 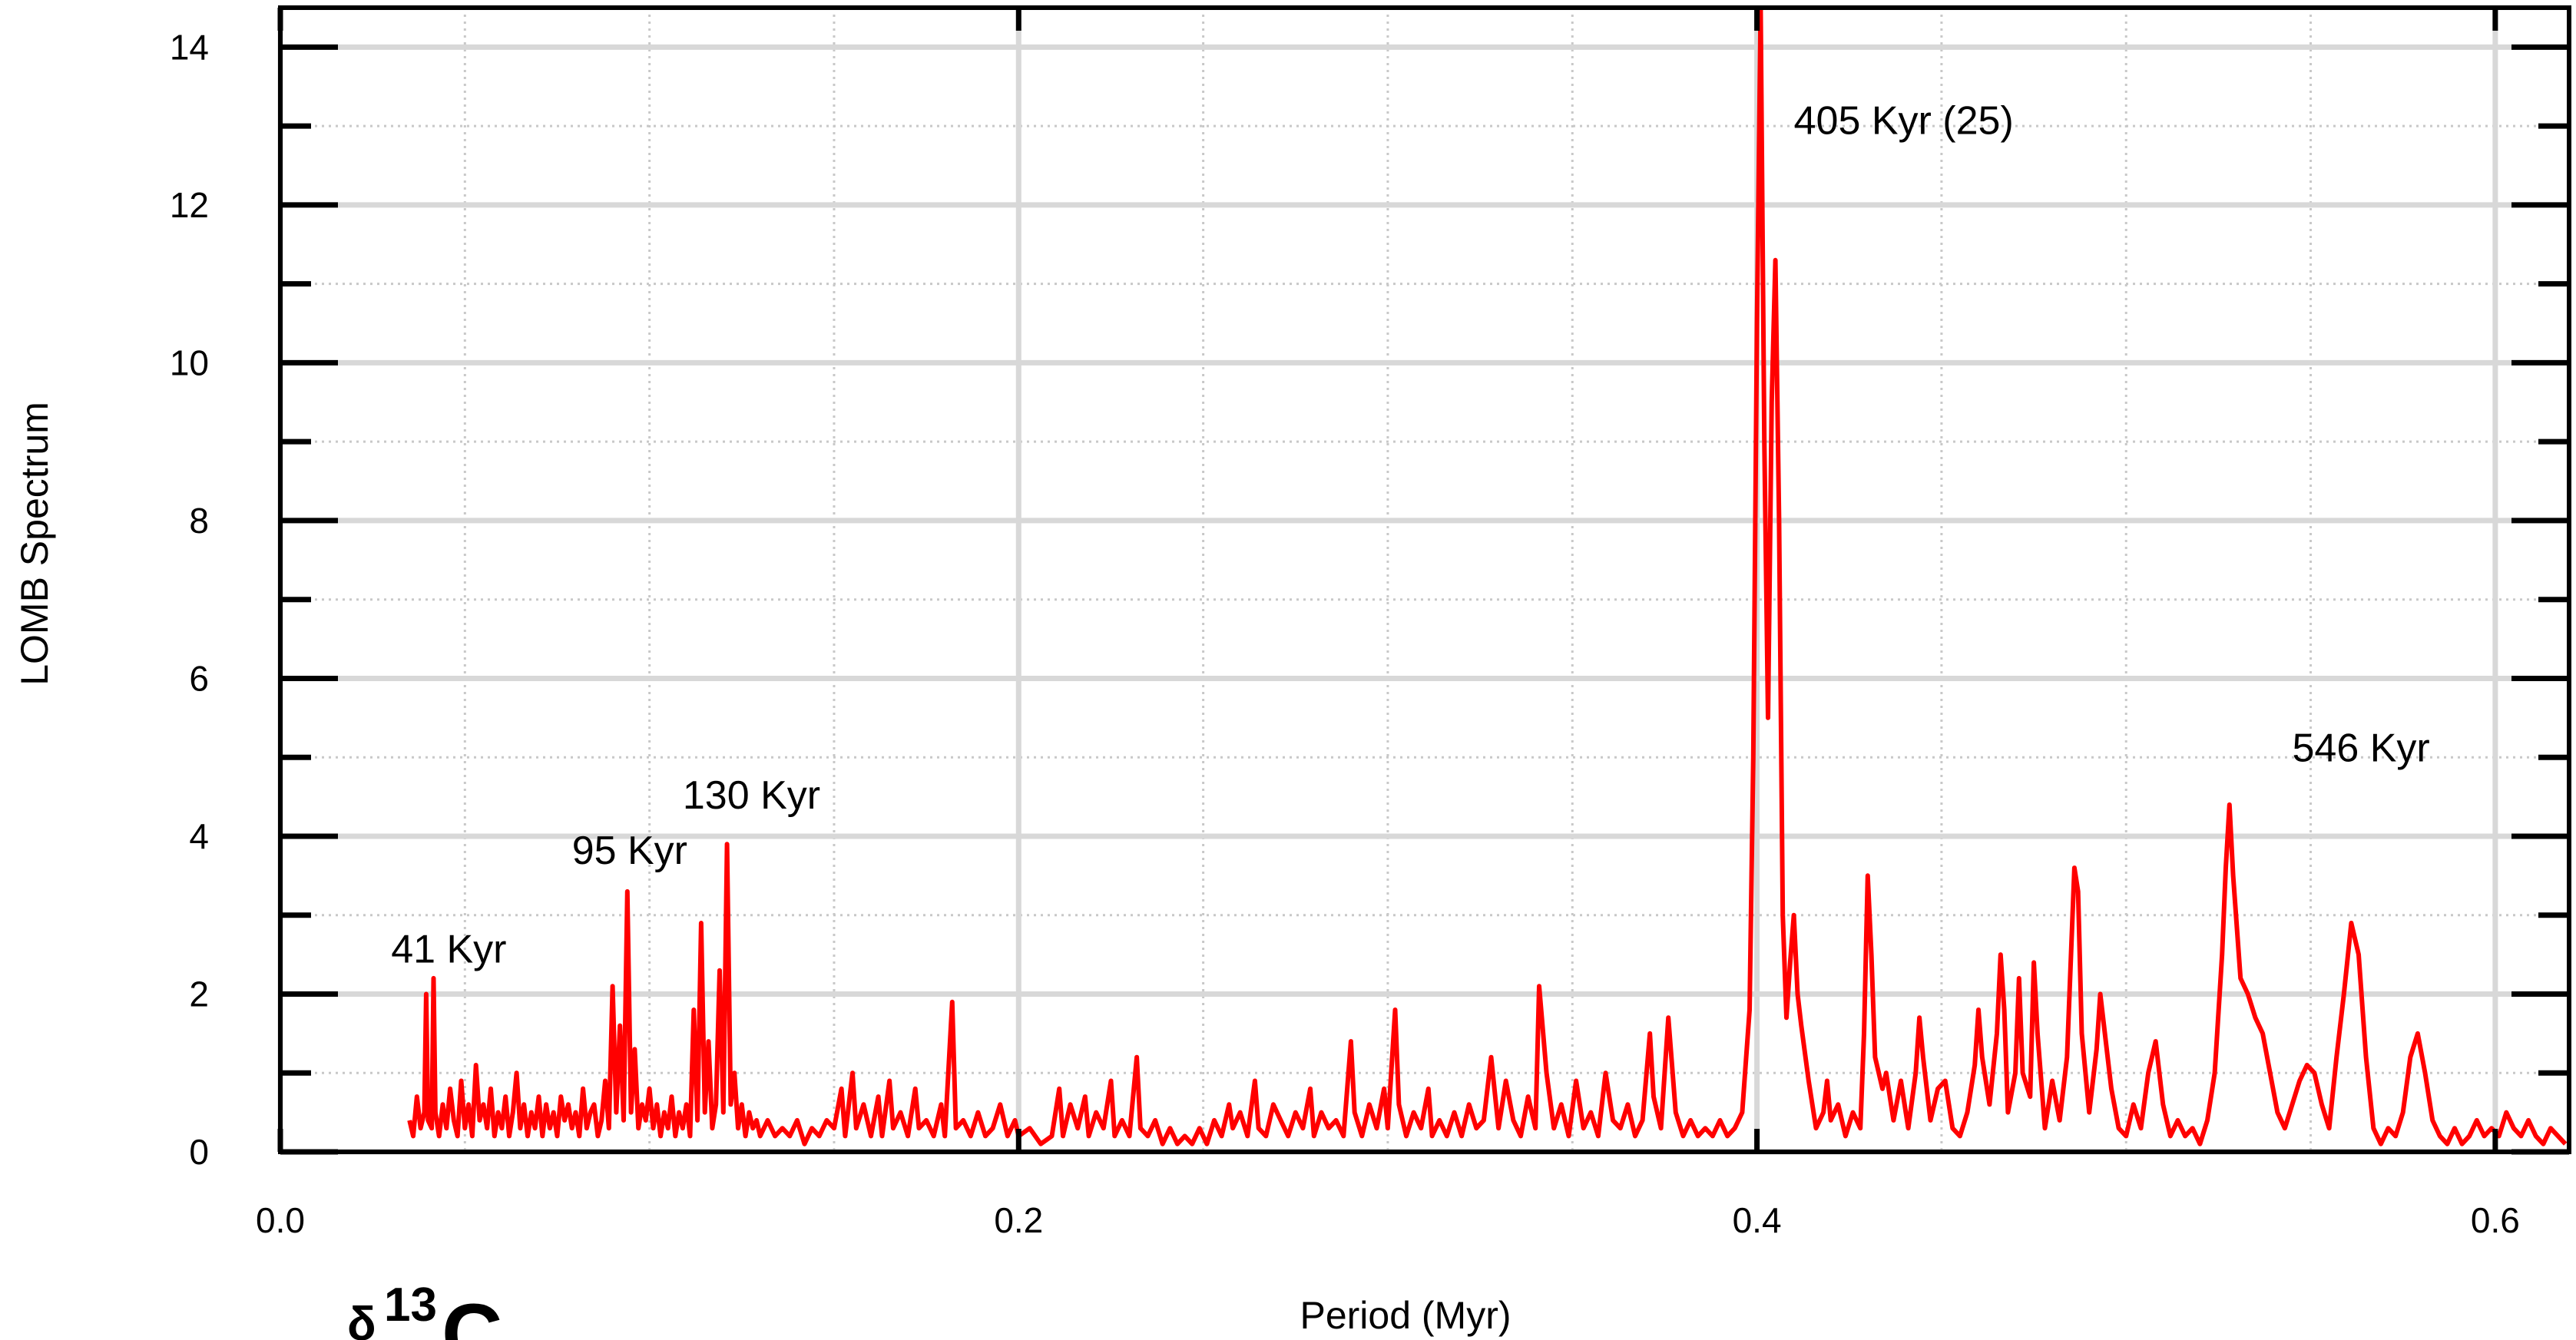 What do you see at coordinates (1019, 1220) in the screenshot?
I see `x-tick-label: 0.2` at bounding box center [1019, 1220].